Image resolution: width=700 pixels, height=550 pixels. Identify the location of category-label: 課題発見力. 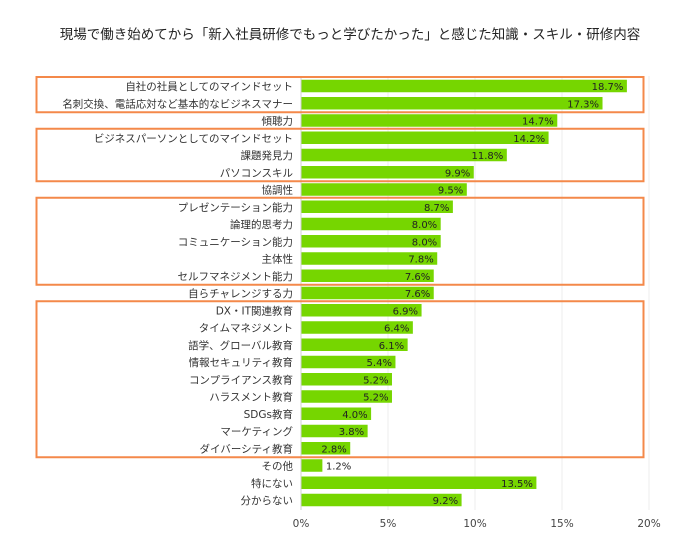
(267, 155).